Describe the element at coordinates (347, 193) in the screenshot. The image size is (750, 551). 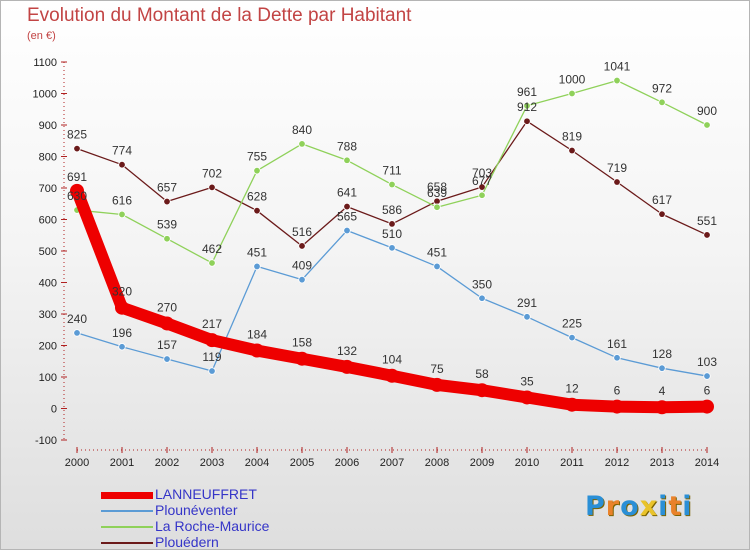
I see `data-label: 641` at that location.